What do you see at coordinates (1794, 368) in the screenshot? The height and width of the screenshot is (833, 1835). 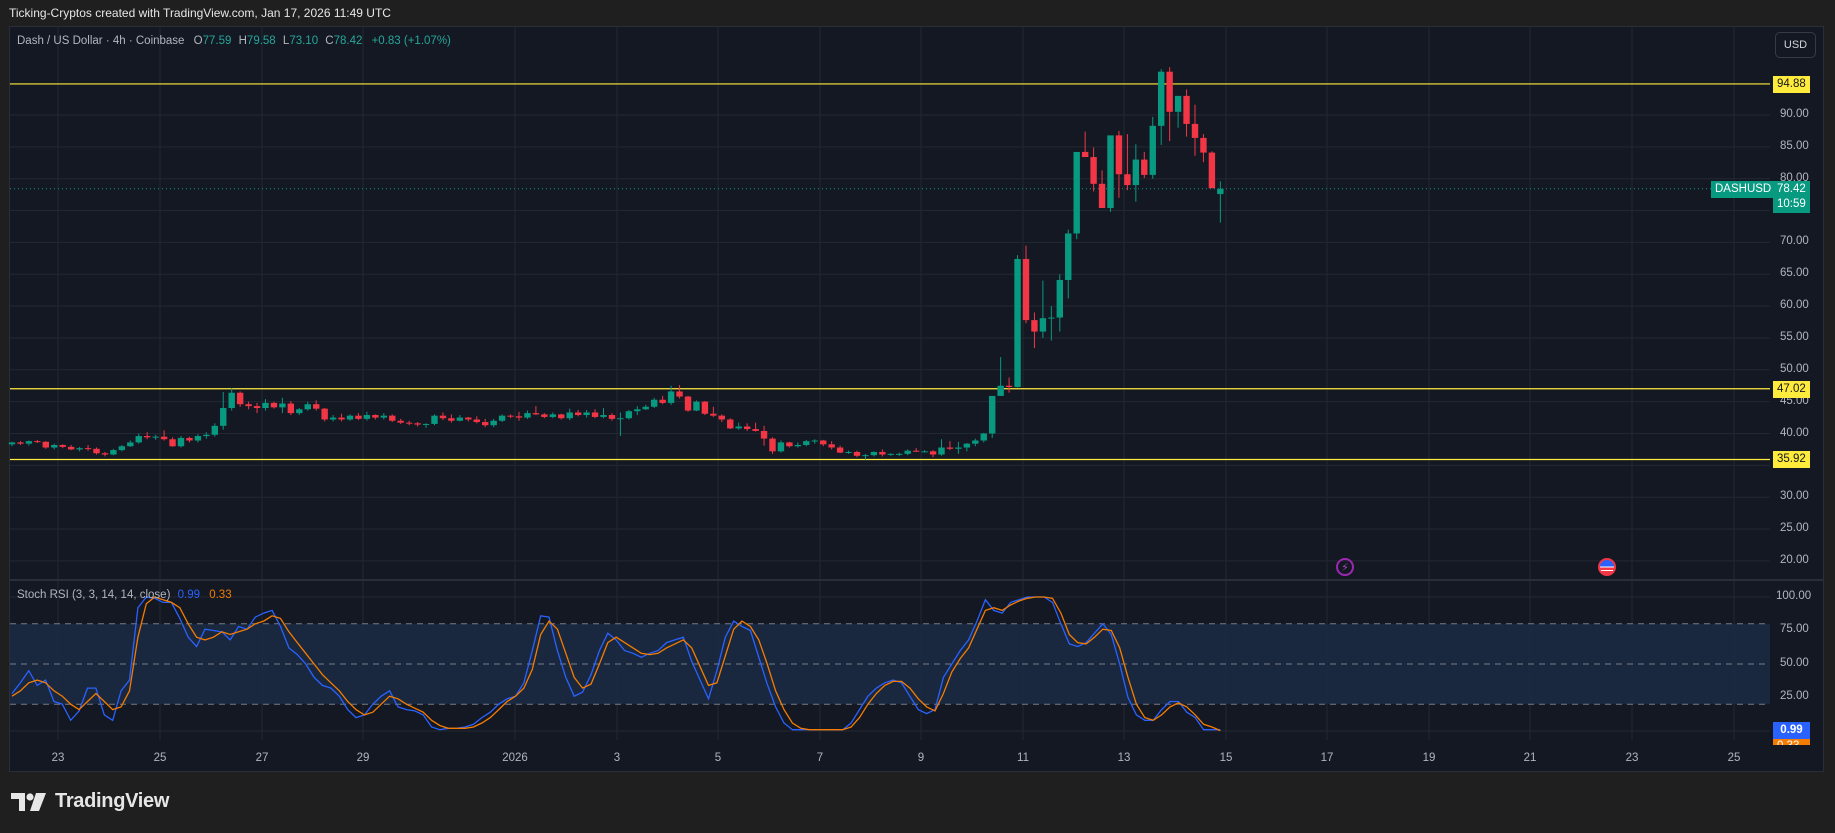 I see `price-axis-label: 50.00` at bounding box center [1794, 368].